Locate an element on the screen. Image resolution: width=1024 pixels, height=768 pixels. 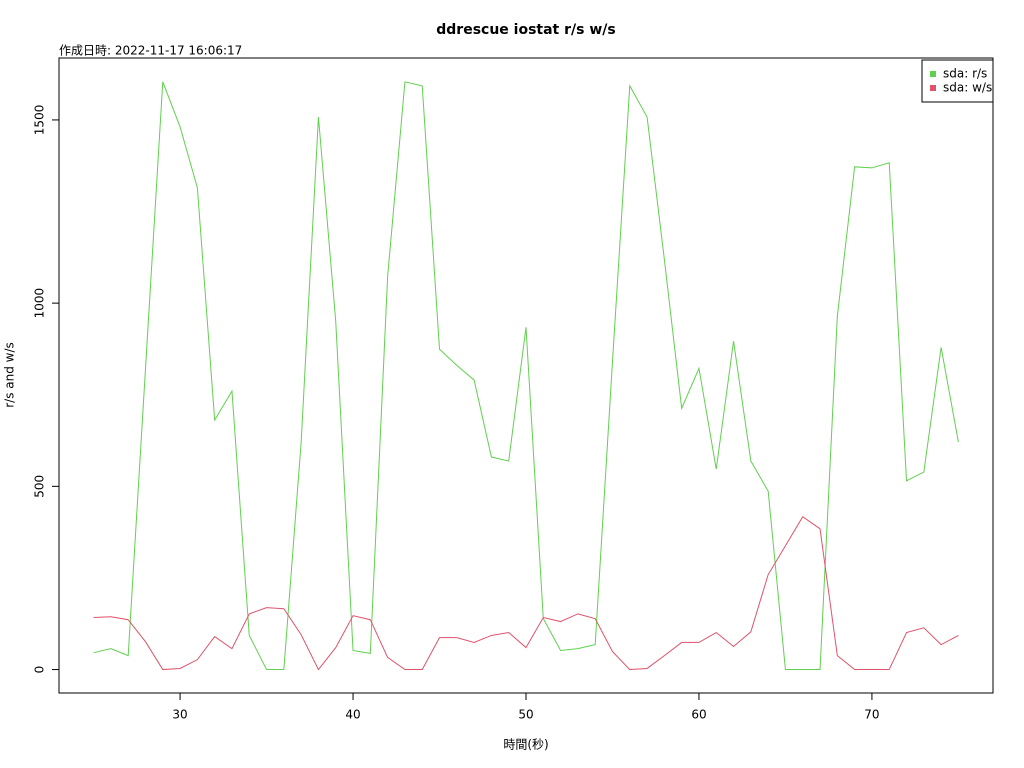
x-tick-label: 40 is located at coordinates (352, 715).